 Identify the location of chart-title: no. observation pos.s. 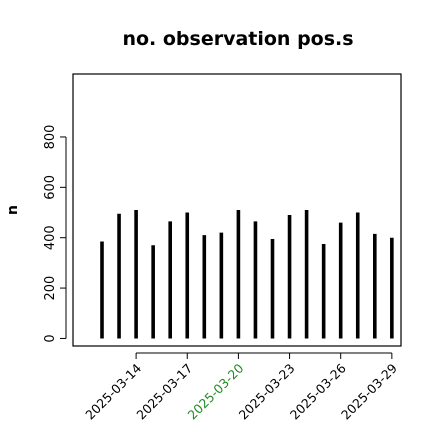
(237, 39).